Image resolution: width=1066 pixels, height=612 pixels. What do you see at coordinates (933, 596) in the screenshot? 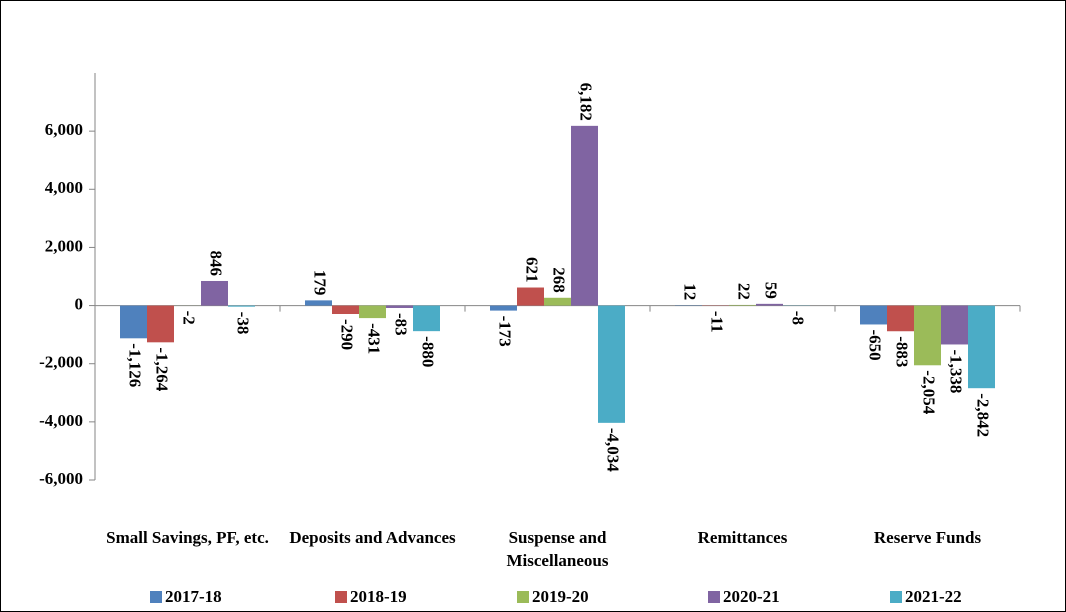
I see `legend-label: 2021-22` at bounding box center [933, 596].